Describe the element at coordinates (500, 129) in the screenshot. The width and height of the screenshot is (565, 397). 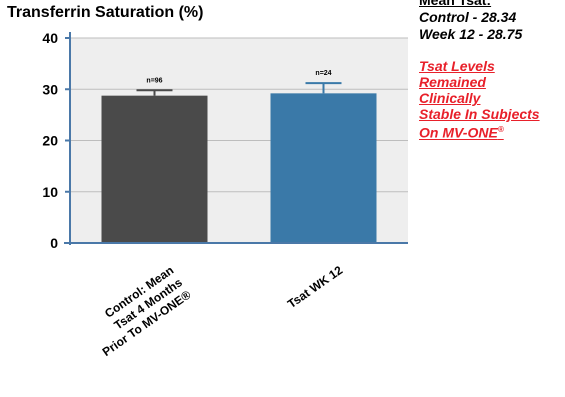
I see `registered-mark: ®` at that location.